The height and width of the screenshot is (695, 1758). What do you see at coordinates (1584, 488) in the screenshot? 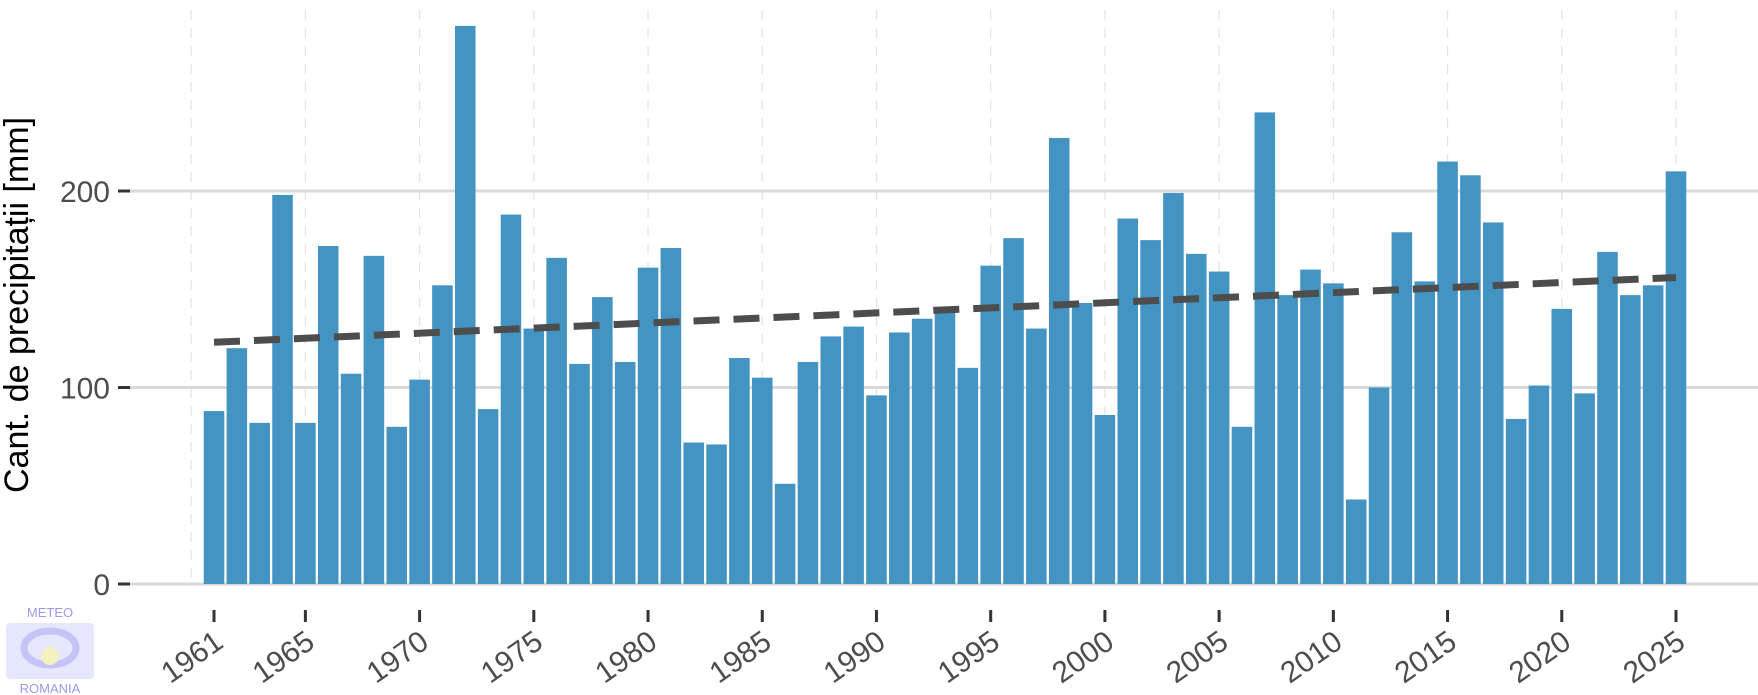
I see `bar-2021` at bounding box center [1584, 488].